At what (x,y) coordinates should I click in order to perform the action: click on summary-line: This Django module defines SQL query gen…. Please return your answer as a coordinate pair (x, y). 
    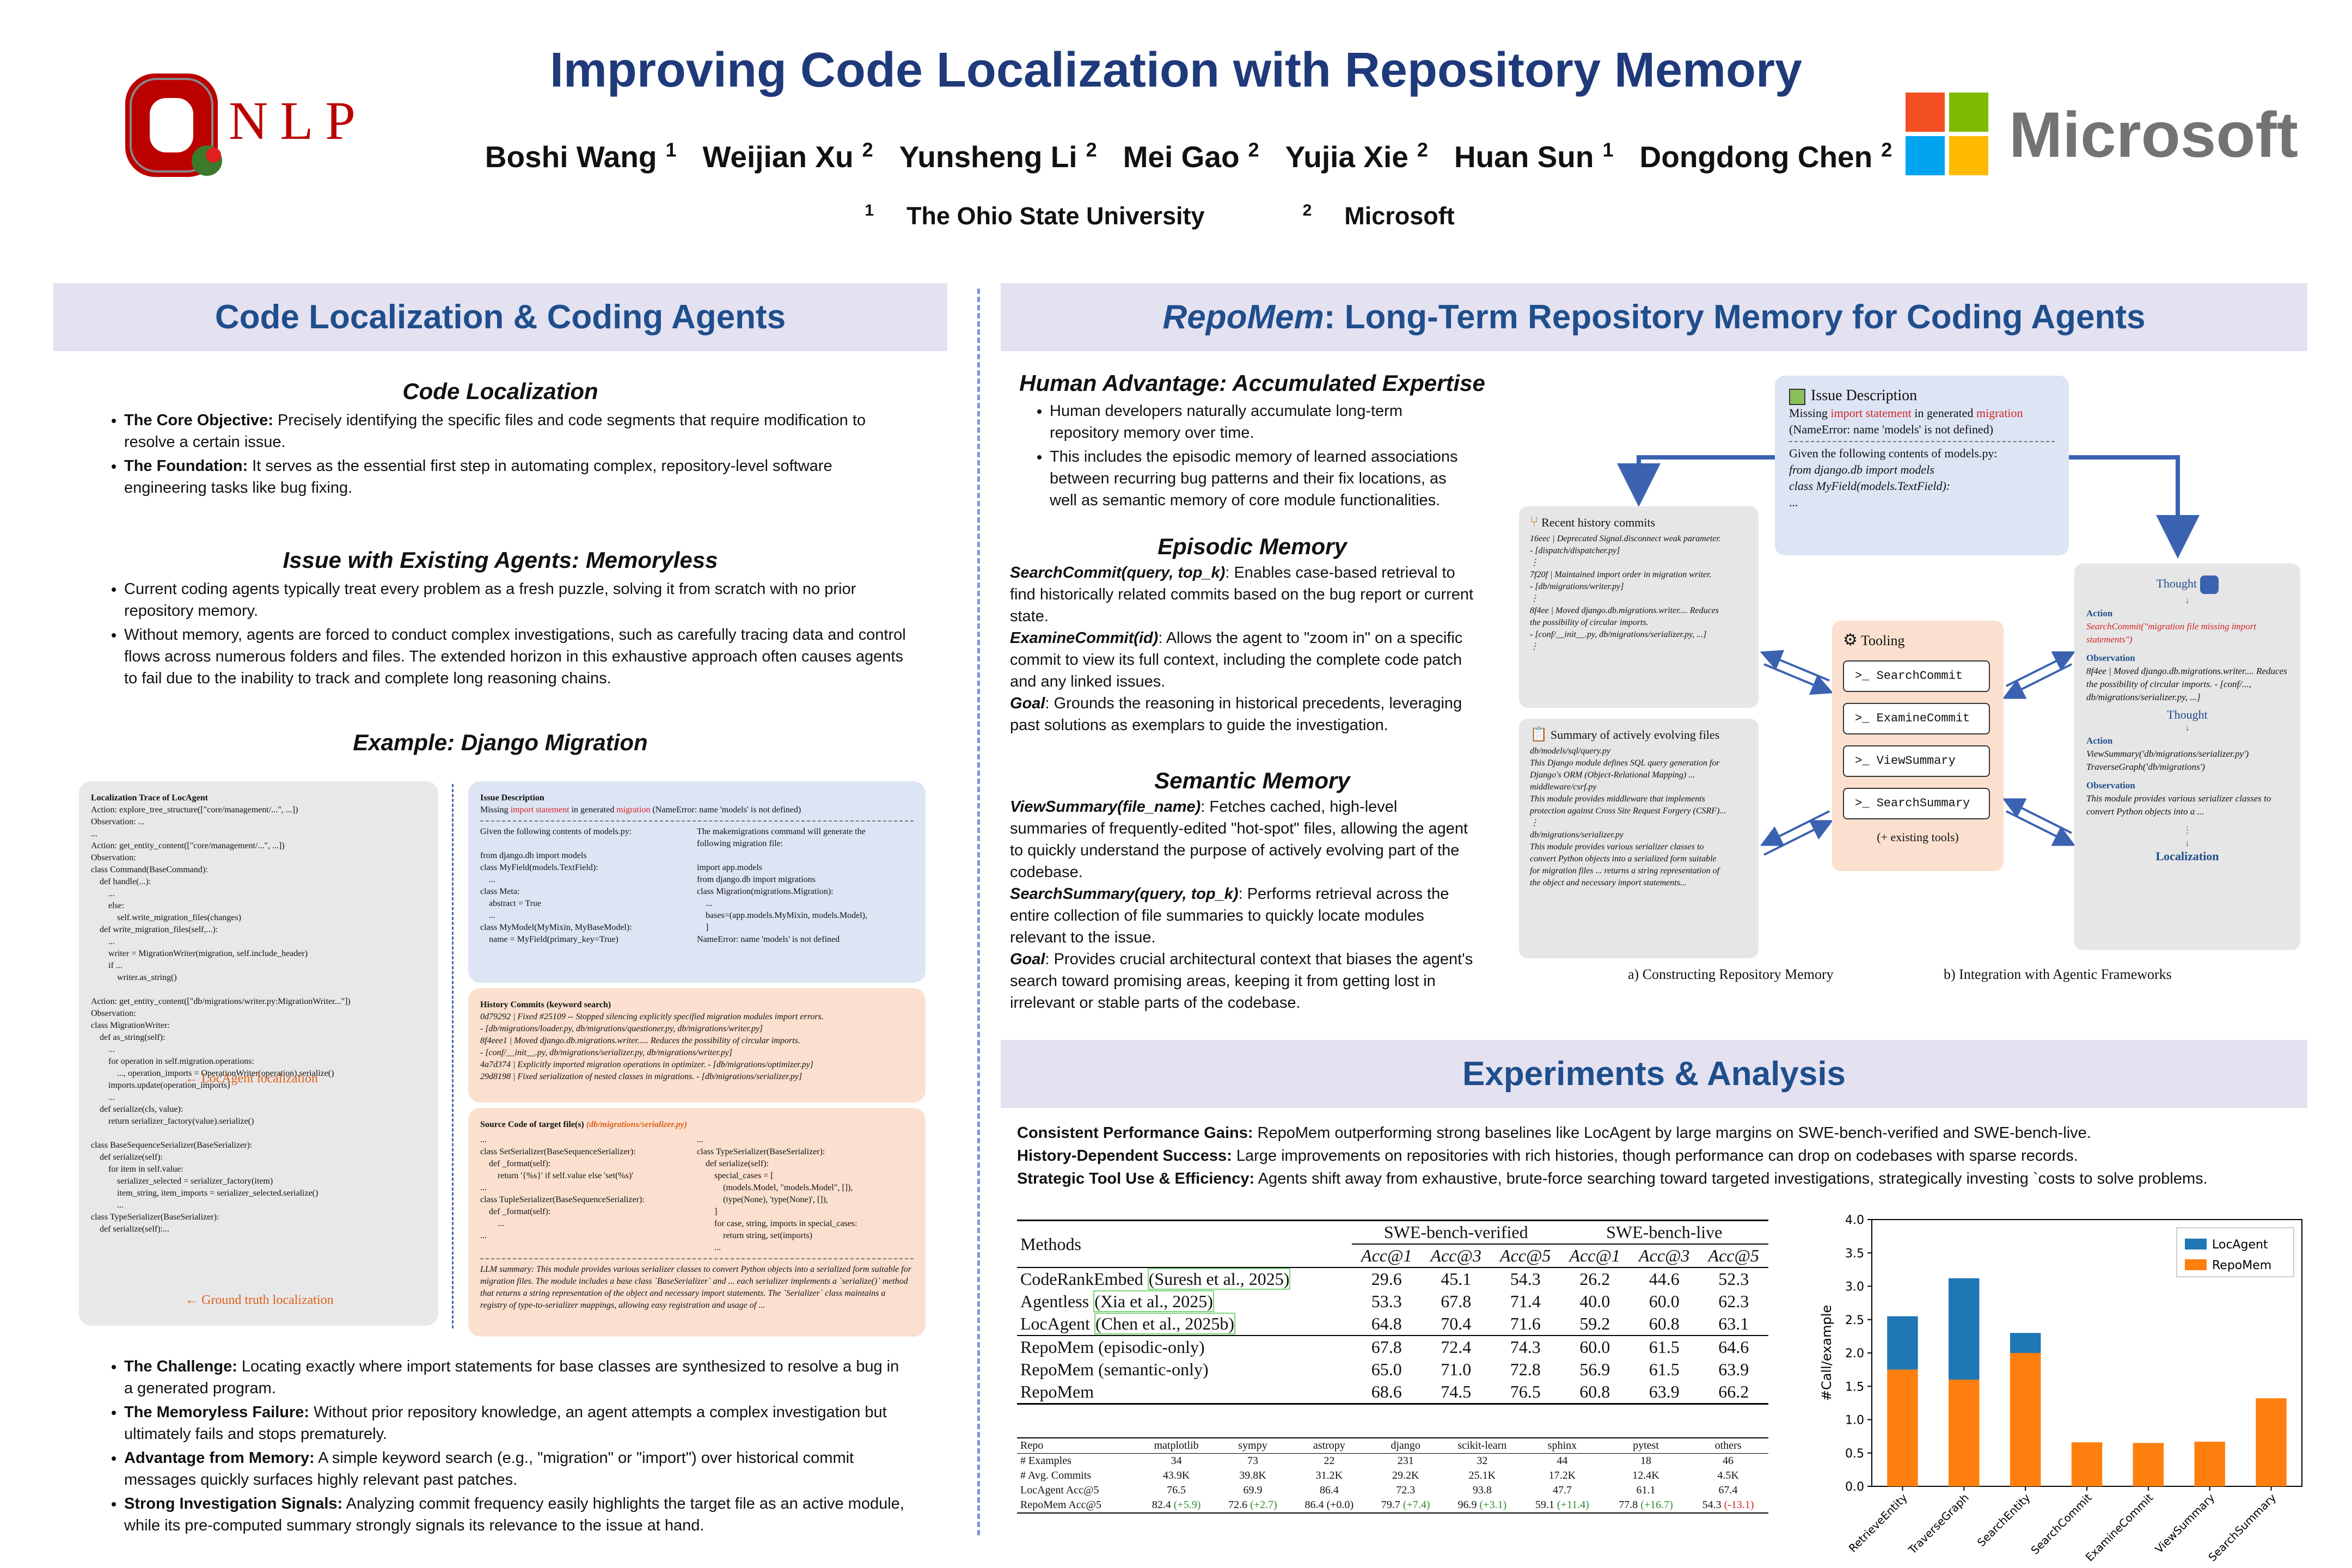
    Looking at the image, I should click on (1625, 763).